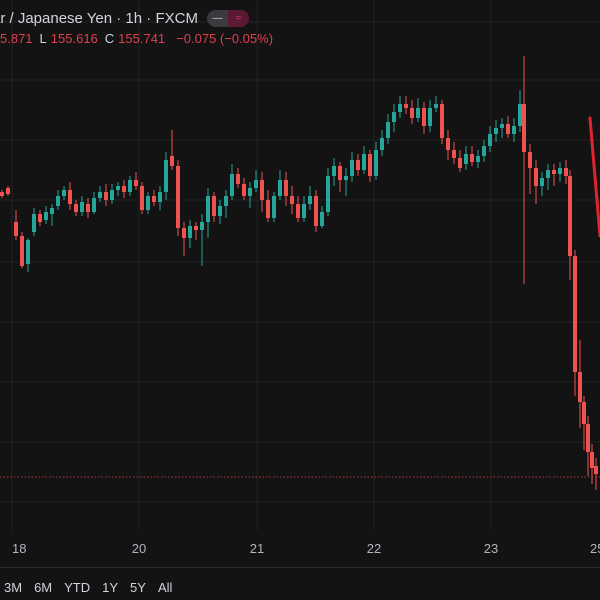  Describe the element at coordinates (109, 38) in the screenshot. I see `close-label: C` at that location.